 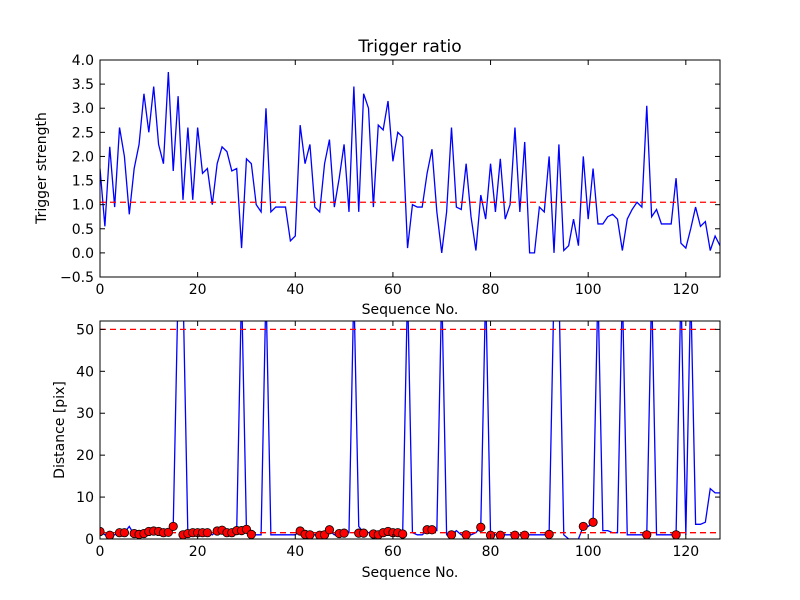 I want to click on y-tick-label: 40, so click(x=85, y=372).